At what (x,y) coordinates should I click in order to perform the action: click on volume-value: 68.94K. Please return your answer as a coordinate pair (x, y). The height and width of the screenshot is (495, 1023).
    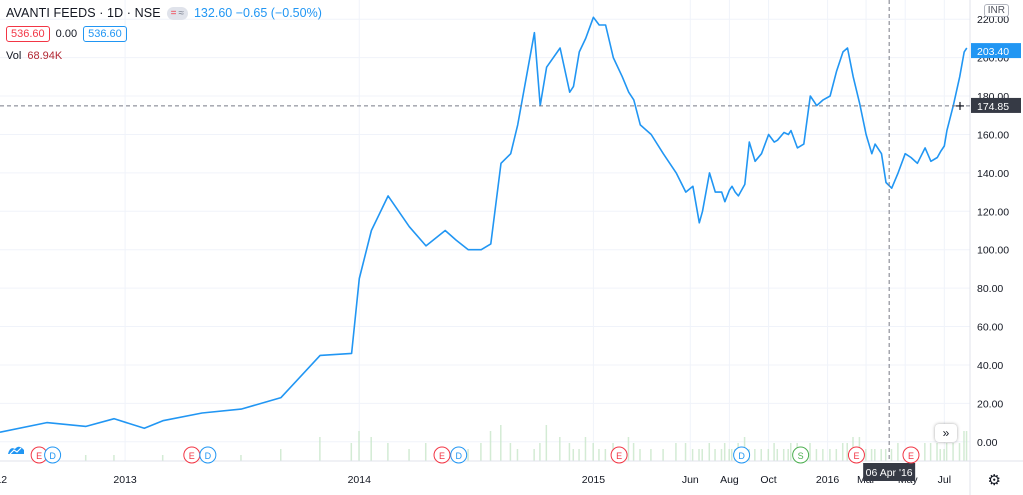
    Looking at the image, I should click on (45, 56).